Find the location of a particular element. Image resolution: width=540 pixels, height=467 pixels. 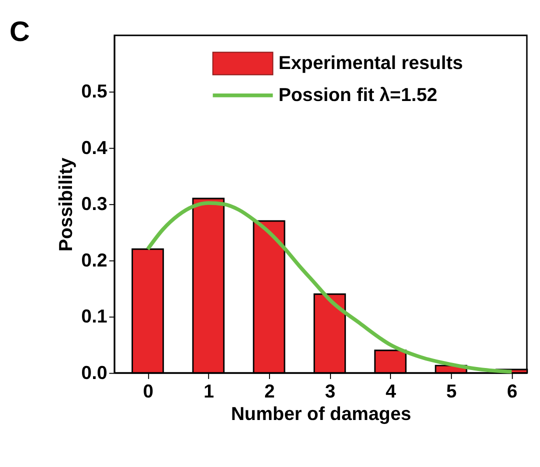

x-tick-label: 4 is located at coordinates (391, 391).